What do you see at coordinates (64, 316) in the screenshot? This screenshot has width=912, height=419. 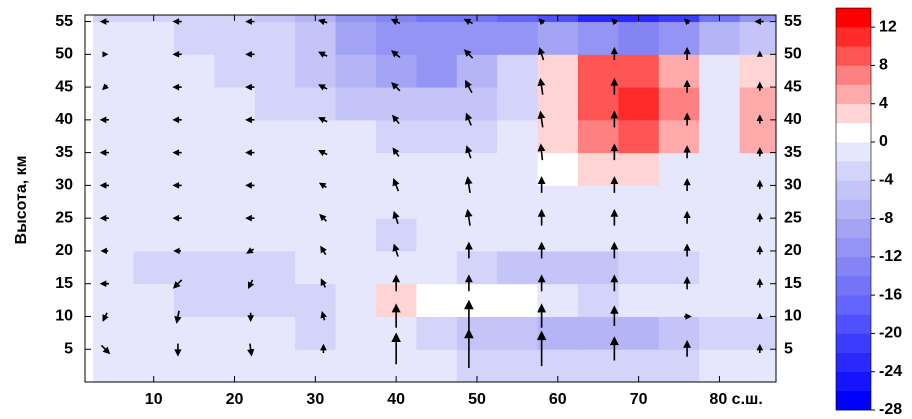 I see `y-tick-label: 10` at bounding box center [64, 316].